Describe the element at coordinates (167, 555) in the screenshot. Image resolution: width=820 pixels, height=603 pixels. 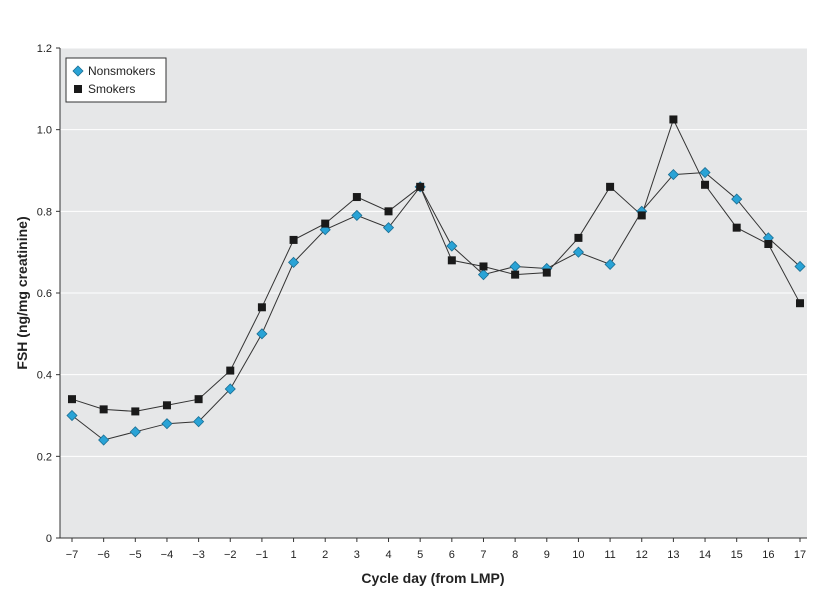
I see `x-tick-label: −4` at that location.